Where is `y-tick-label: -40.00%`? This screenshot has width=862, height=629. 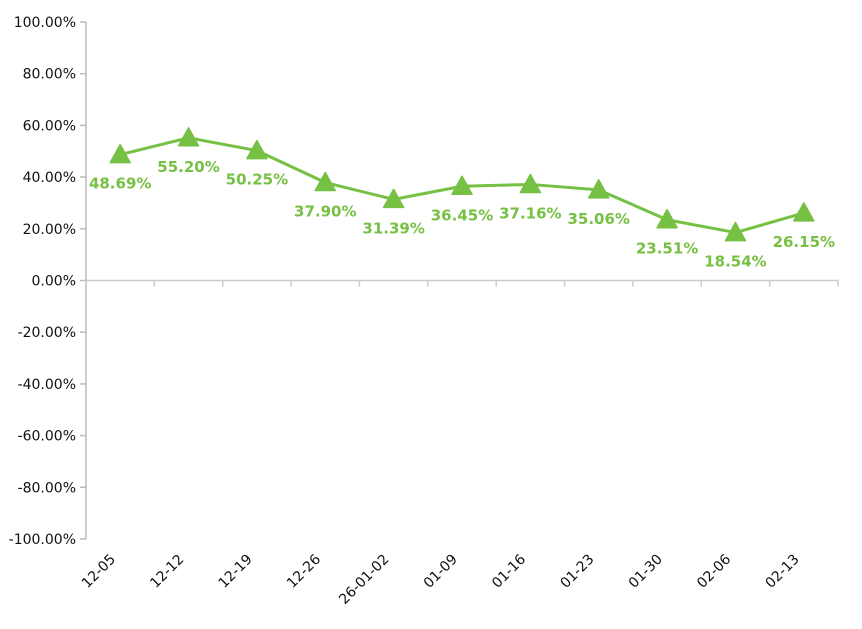 y-tick-label: -40.00% is located at coordinates (47, 385).